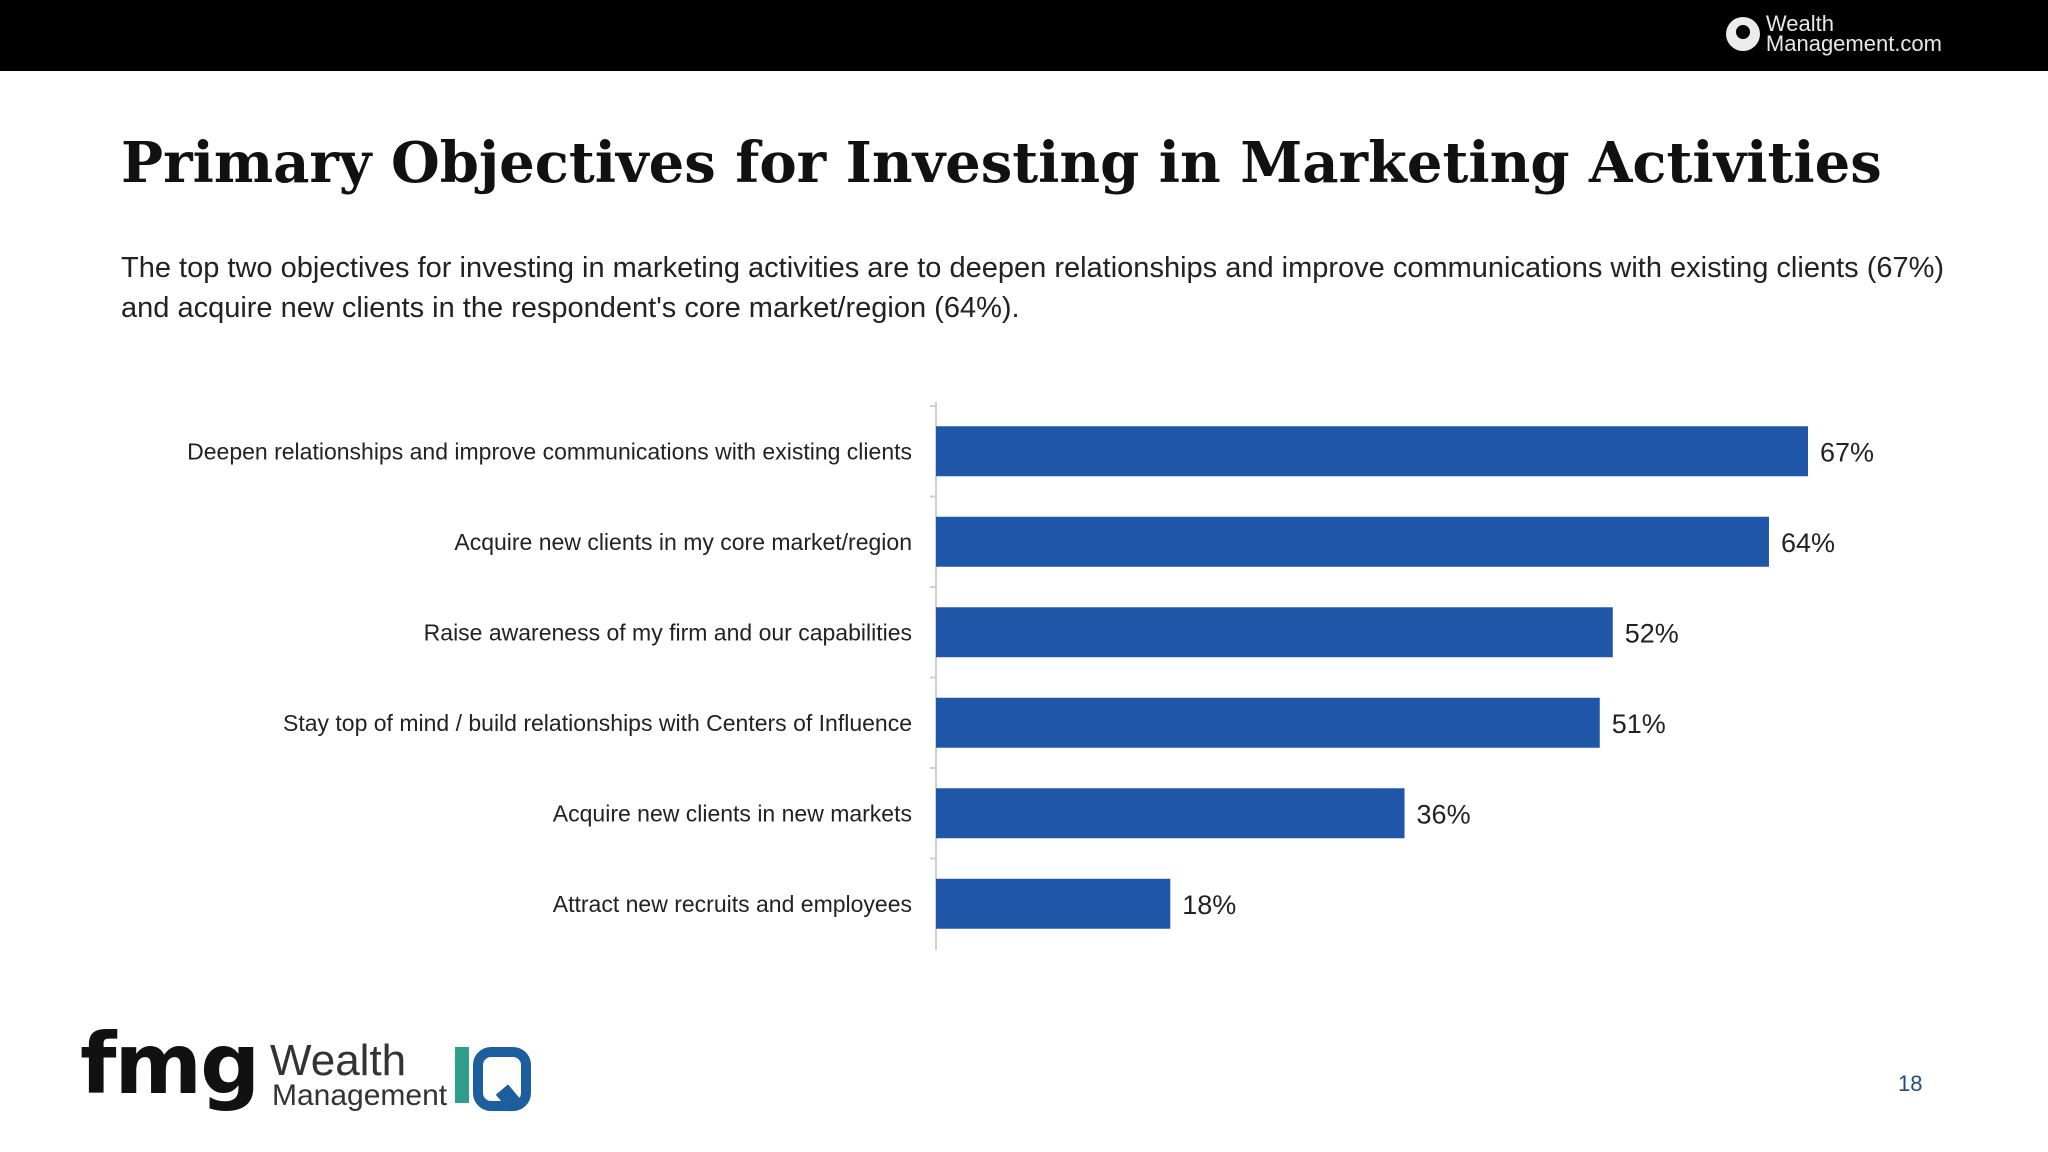 This screenshot has height=1152, width=2048. What do you see at coordinates (1910, 1083) in the screenshot?
I see `page-number: 18` at bounding box center [1910, 1083].